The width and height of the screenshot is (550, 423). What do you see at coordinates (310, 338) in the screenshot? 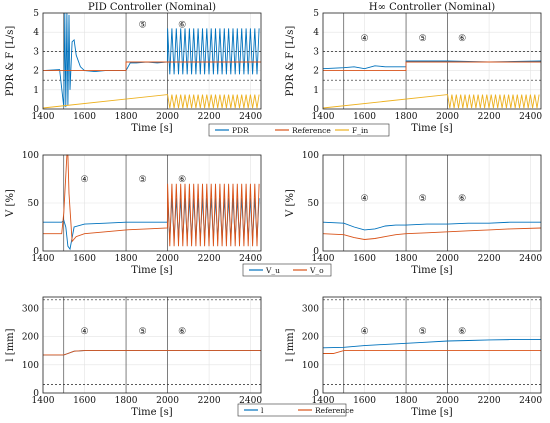
I see `y-tick-label: 200` at bounding box center [310, 338].